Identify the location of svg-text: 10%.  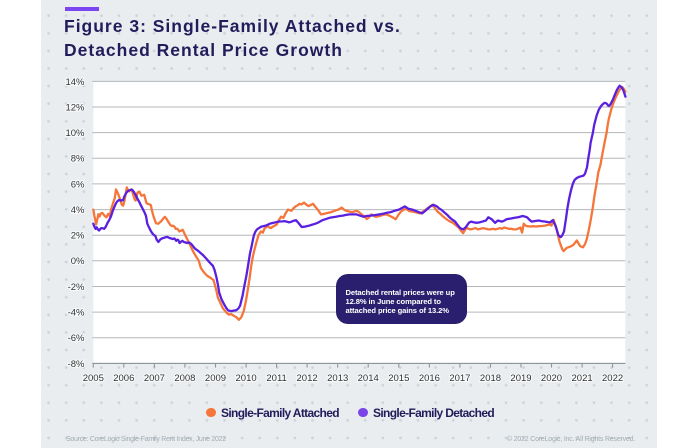
(75, 133).